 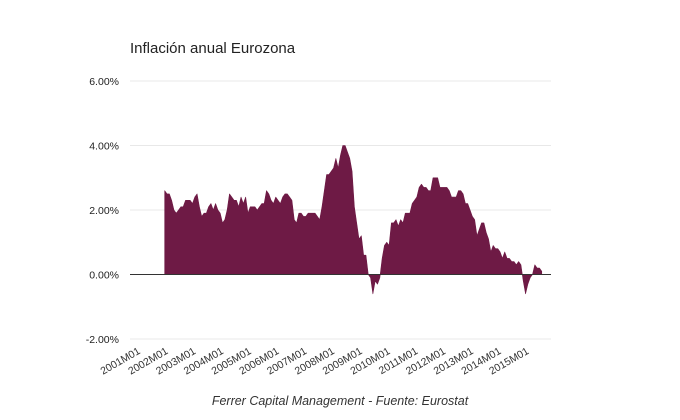 I want to click on y-tick-label: 0.00%, so click(x=104, y=276).